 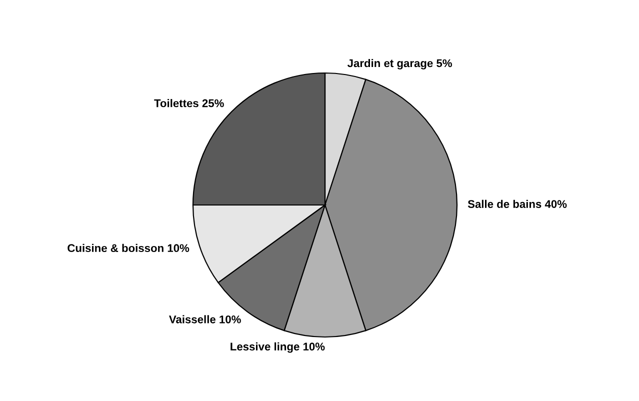 What do you see at coordinates (129, 248) in the screenshot?
I see `slice-label: Cuisine & boisson 10%` at bounding box center [129, 248].